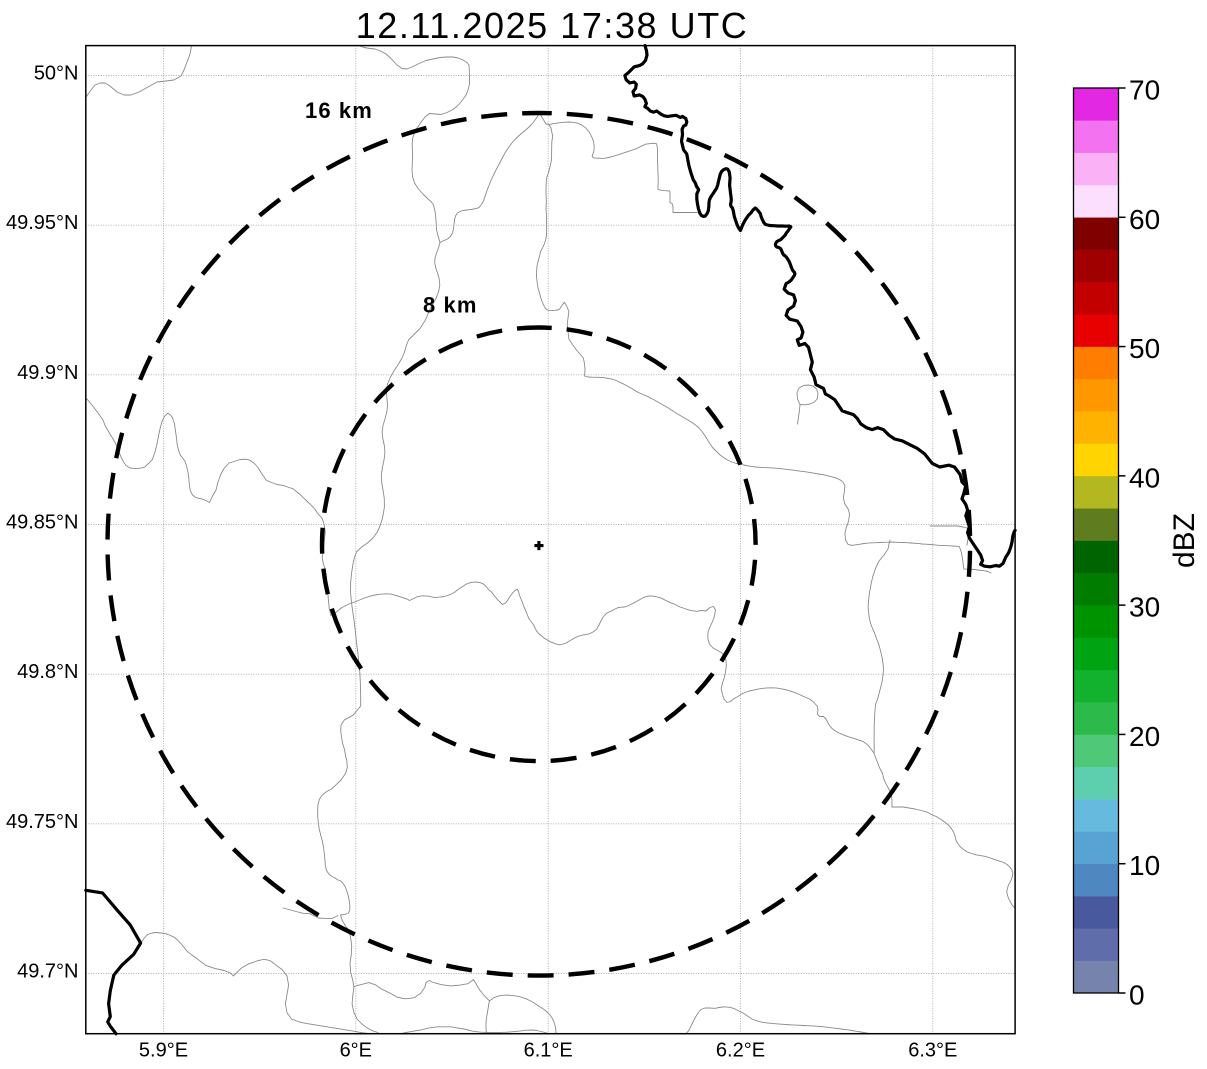 This screenshot has height=1069, width=1207. I want to click on svg-text: 40, so click(1144, 477).